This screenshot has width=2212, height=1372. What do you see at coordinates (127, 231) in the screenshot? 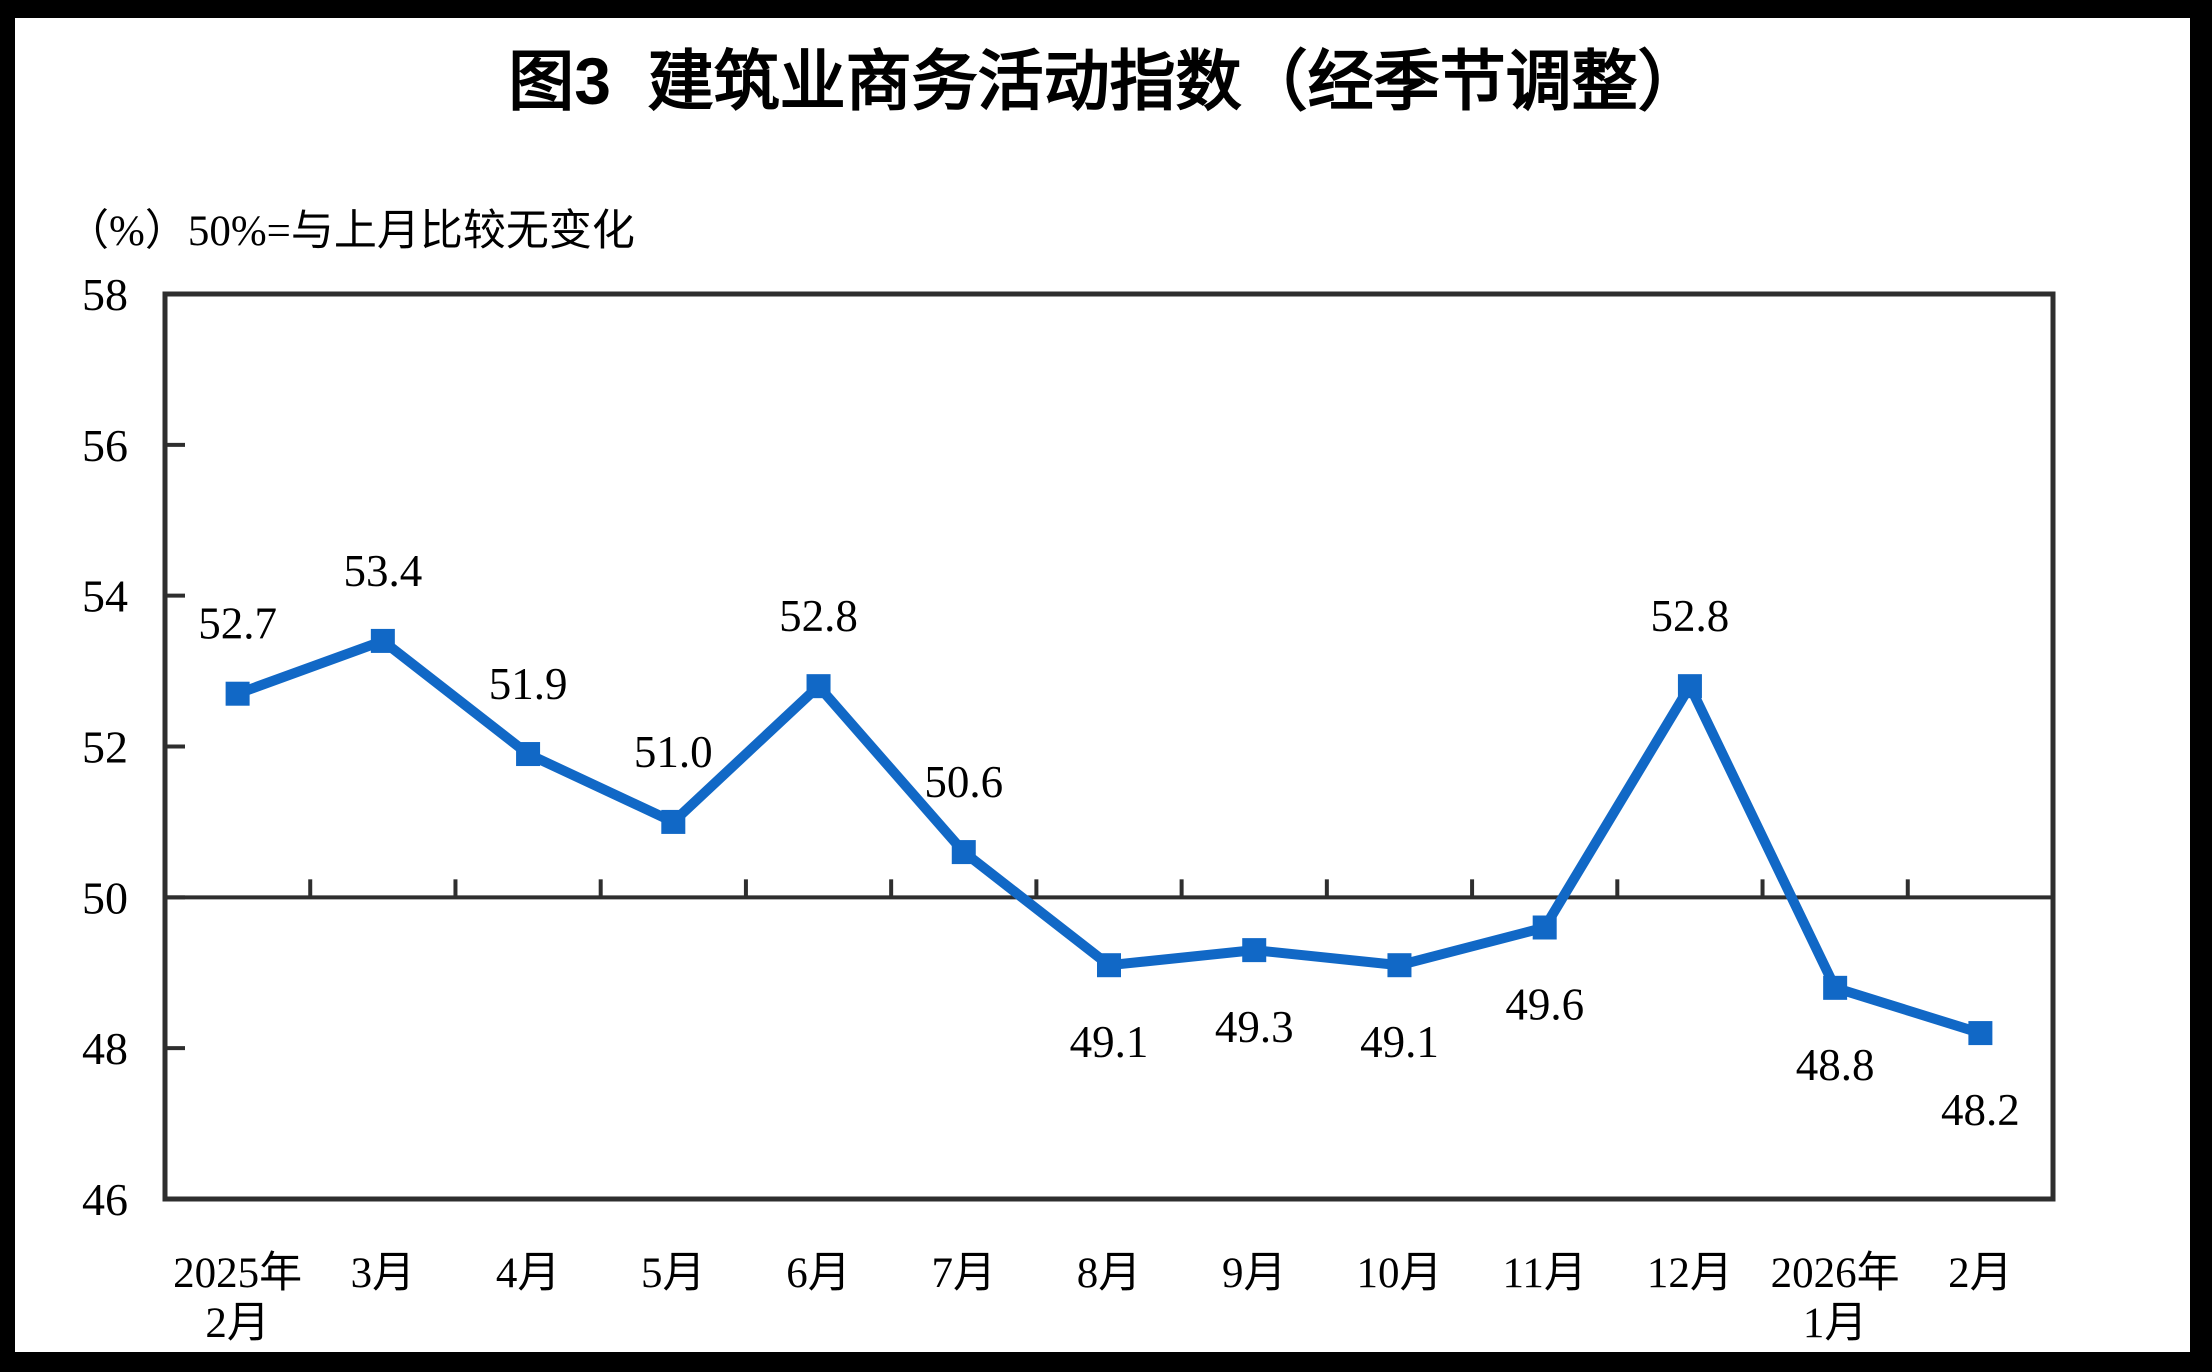
I see `percent-unit-label: （%）` at bounding box center [127, 231].